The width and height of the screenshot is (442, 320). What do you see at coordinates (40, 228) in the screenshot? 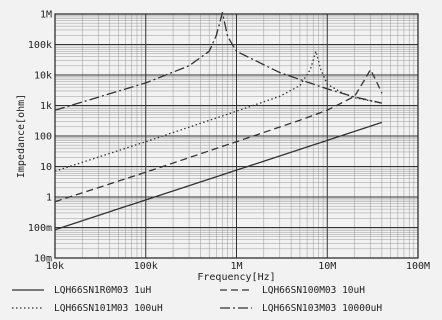
I see `y-tick-label: 100m` at bounding box center [40, 228].